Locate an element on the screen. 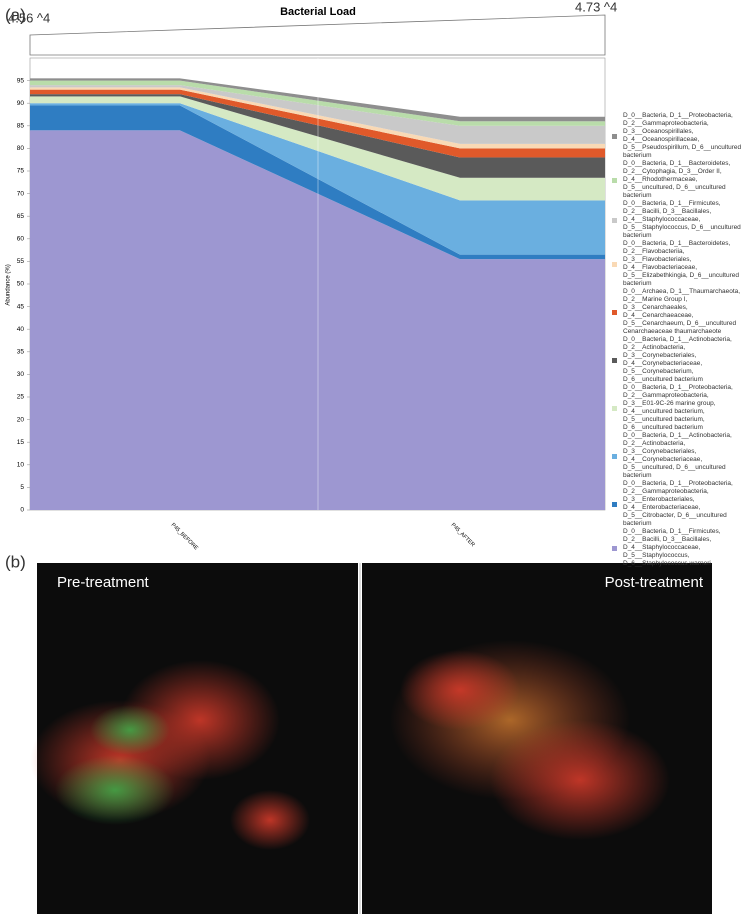 The width and height of the screenshot is (745, 916). y-tick-label: 80 is located at coordinates (21, 148).